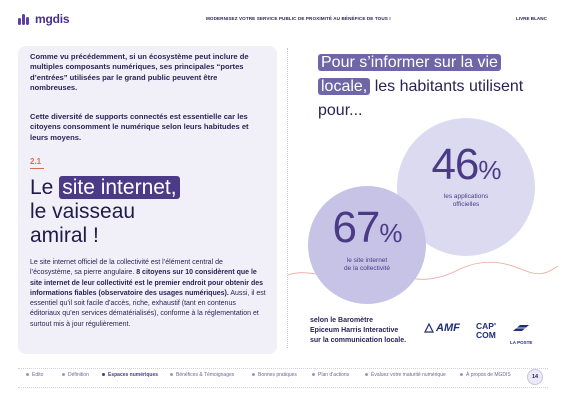 This screenshot has height=400, width=566. I want to click on right-heading-highlight-1: Pour s’informer sur la vie, so click(409, 62).